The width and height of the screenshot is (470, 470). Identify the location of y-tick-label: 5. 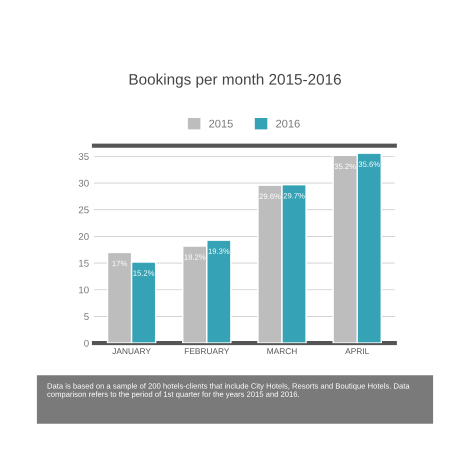
(86, 316).